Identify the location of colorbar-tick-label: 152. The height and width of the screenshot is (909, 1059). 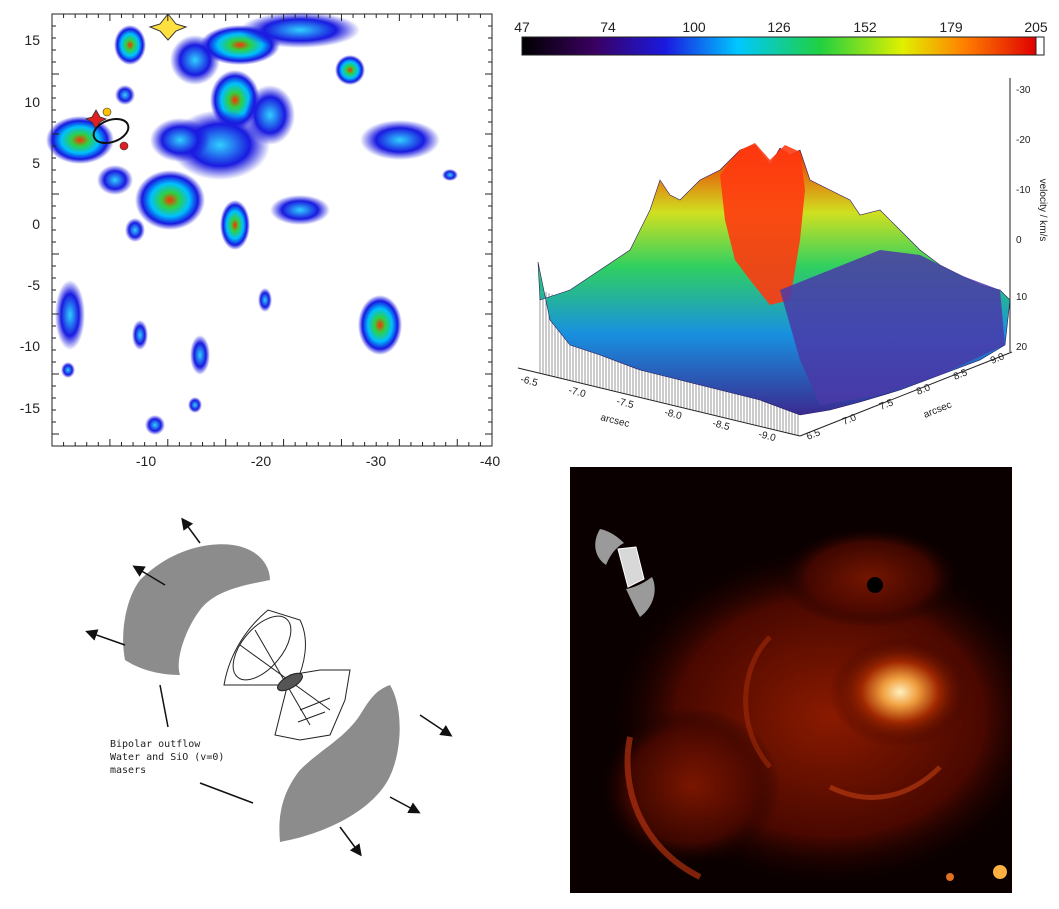
(865, 27).